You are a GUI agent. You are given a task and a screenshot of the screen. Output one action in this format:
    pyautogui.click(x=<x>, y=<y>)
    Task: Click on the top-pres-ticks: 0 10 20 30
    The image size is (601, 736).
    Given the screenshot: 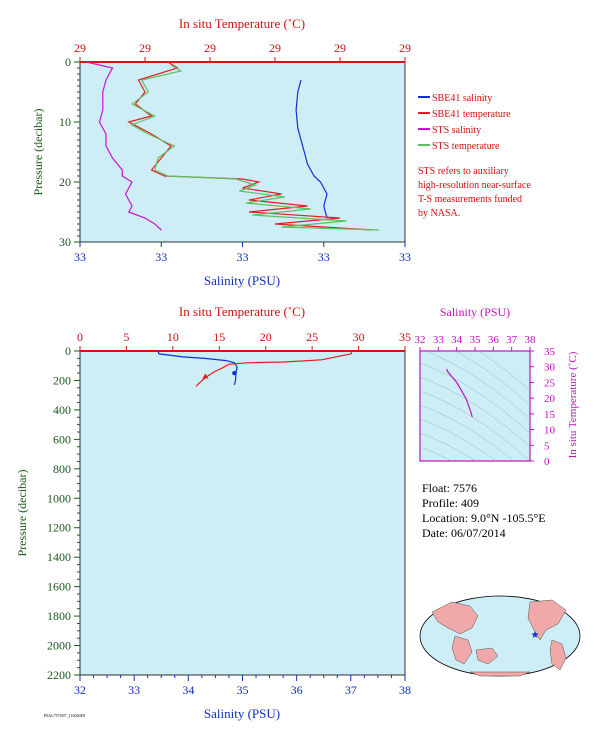 What is the action you would take?
    pyautogui.click(x=69, y=152)
    